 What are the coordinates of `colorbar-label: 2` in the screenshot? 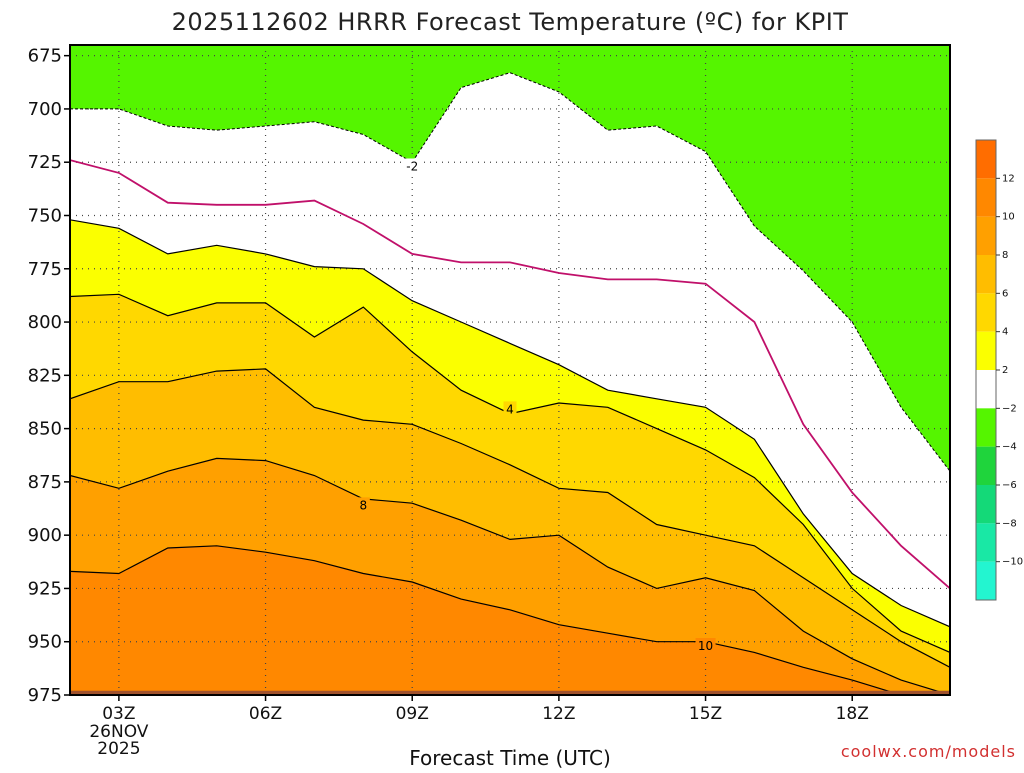 It's located at (1005, 370).